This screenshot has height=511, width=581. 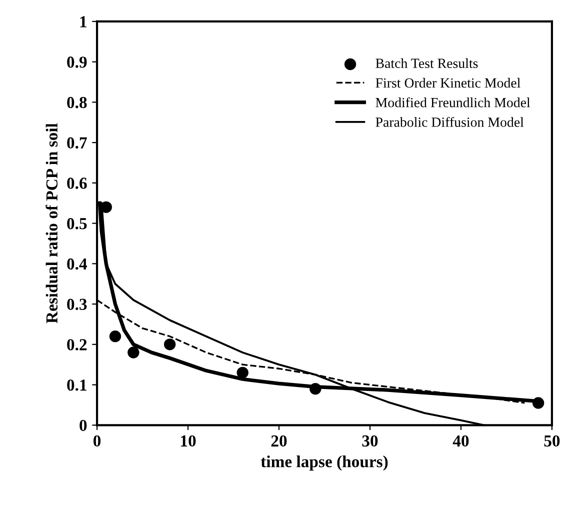 I want to click on y-tick-label: 0.9, so click(x=77, y=62).